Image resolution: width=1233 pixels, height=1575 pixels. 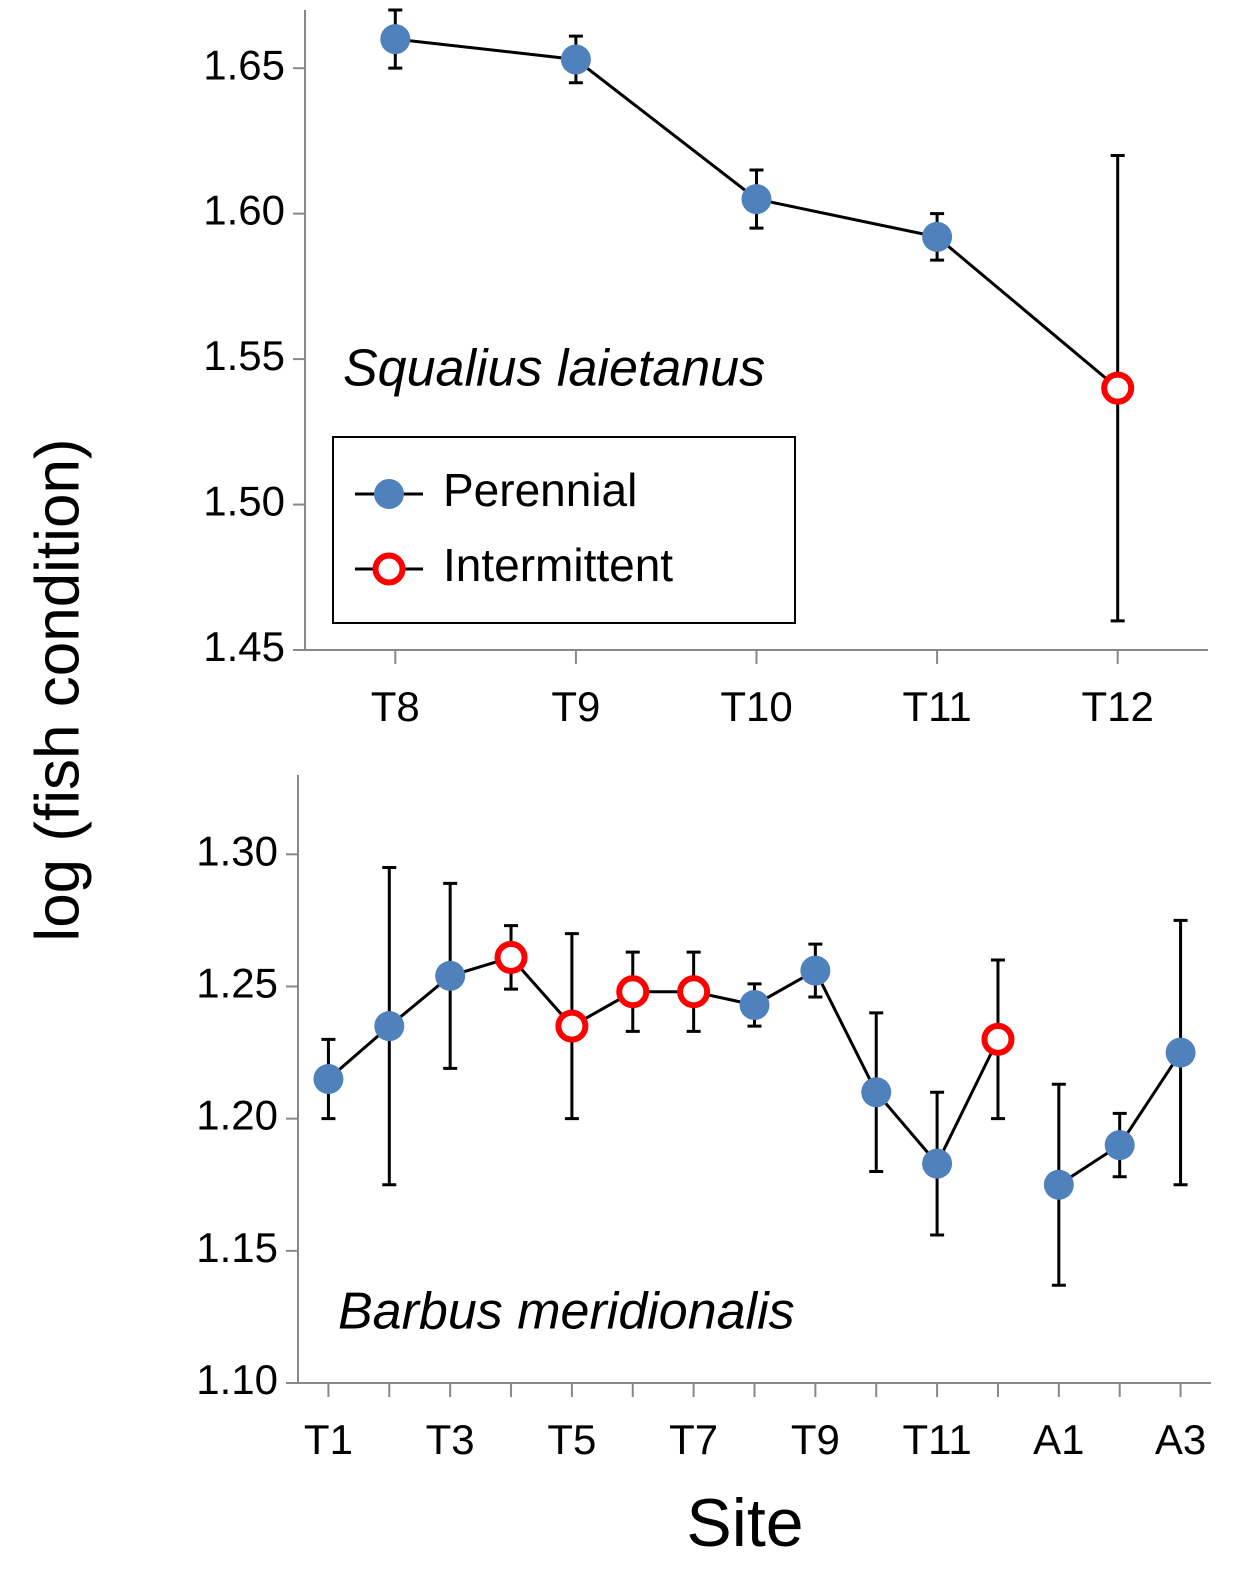 I want to click on x-tick-label: T12, so click(x=1118, y=706).